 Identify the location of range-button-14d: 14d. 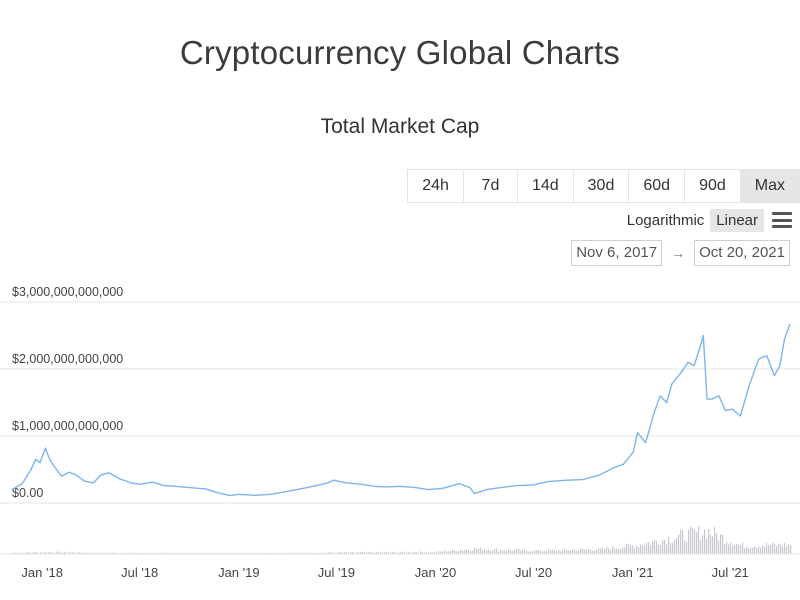
(545, 186).